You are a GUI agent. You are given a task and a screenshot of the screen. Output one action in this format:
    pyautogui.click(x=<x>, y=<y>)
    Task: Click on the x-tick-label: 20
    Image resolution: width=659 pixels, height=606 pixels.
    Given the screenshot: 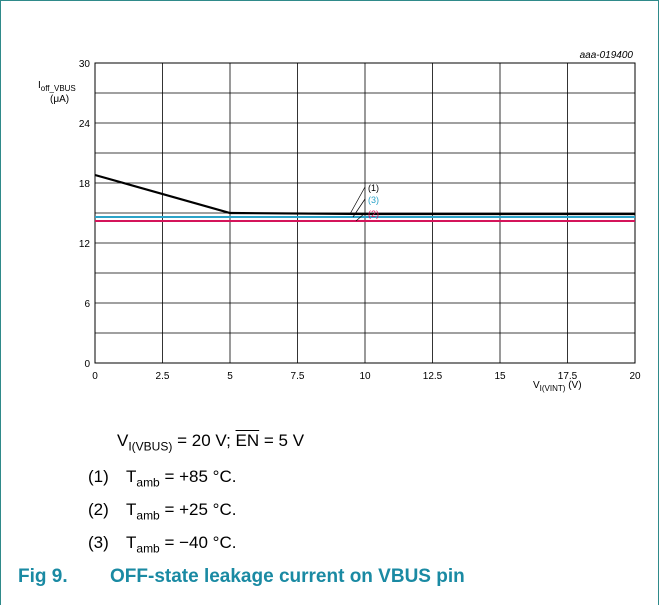 What is the action you would take?
    pyautogui.click(x=635, y=376)
    